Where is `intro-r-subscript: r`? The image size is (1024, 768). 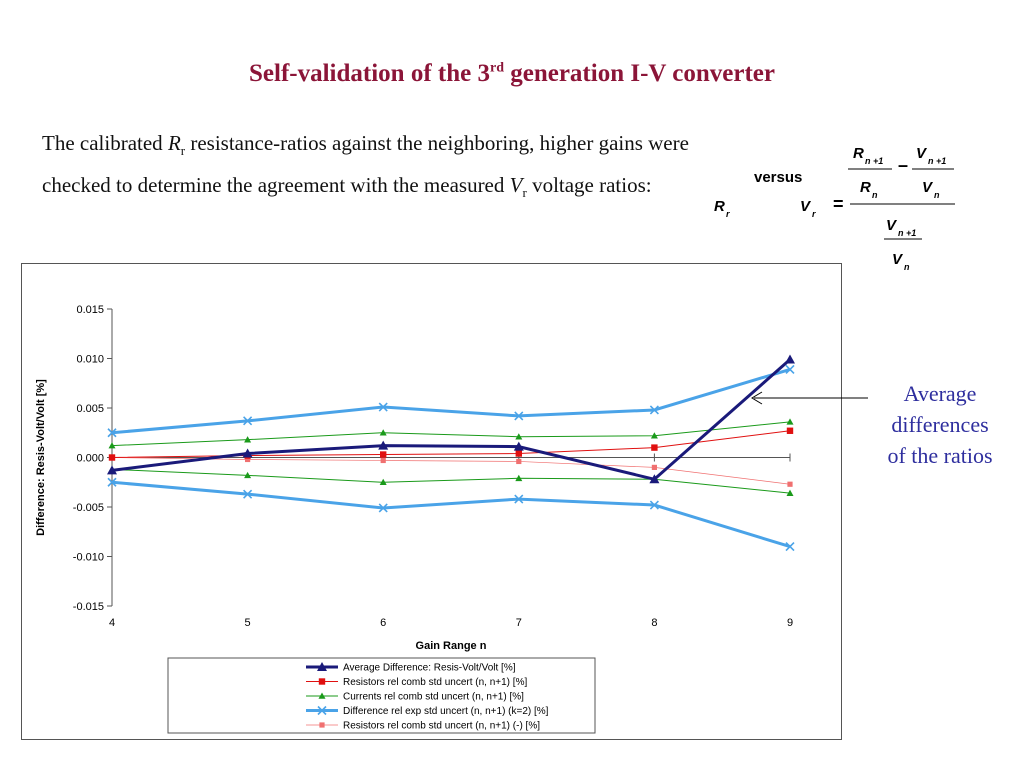 intro-r-subscript: r is located at coordinates (183, 151).